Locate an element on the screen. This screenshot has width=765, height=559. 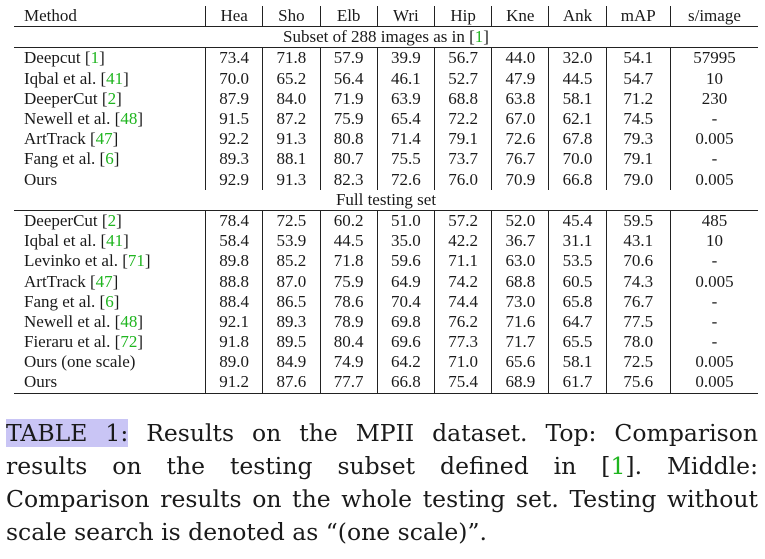
value-cell-wri: 72.6 is located at coordinates (405, 179).